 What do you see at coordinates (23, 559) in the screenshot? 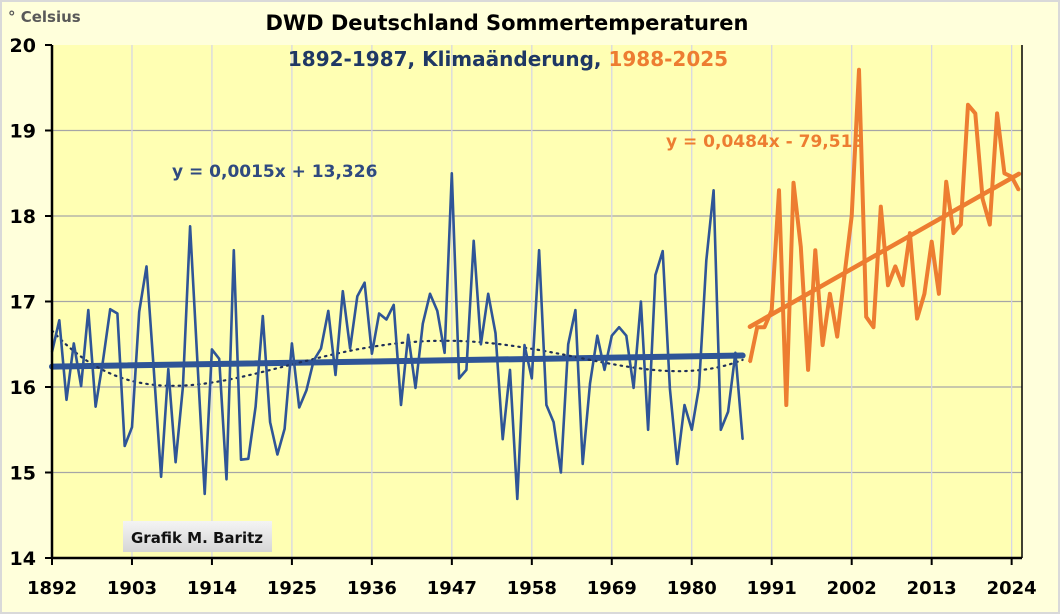
I see `y-tick-label: 14` at bounding box center [23, 559].